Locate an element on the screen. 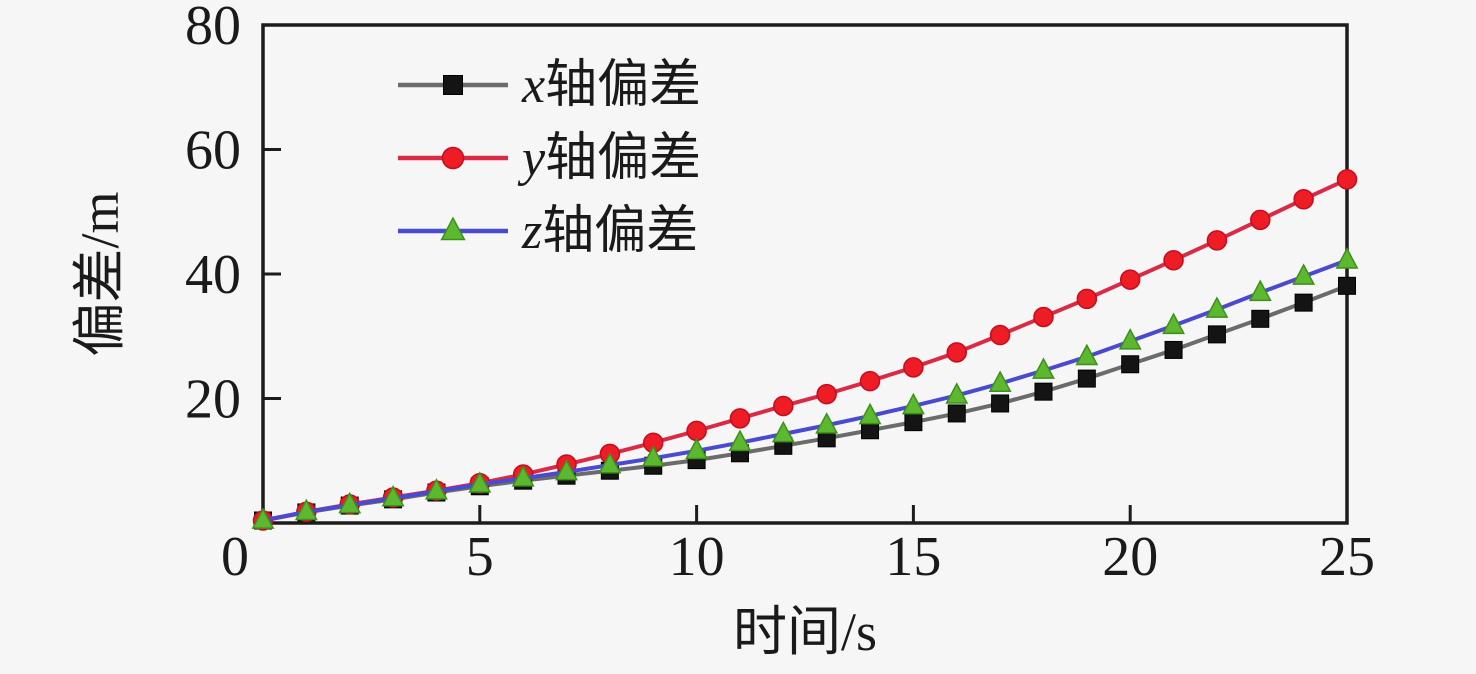 Image resolution: width=1476 pixels, height=674 pixels. legend-label-y: y轴偏差 is located at coordinates (609, 158).